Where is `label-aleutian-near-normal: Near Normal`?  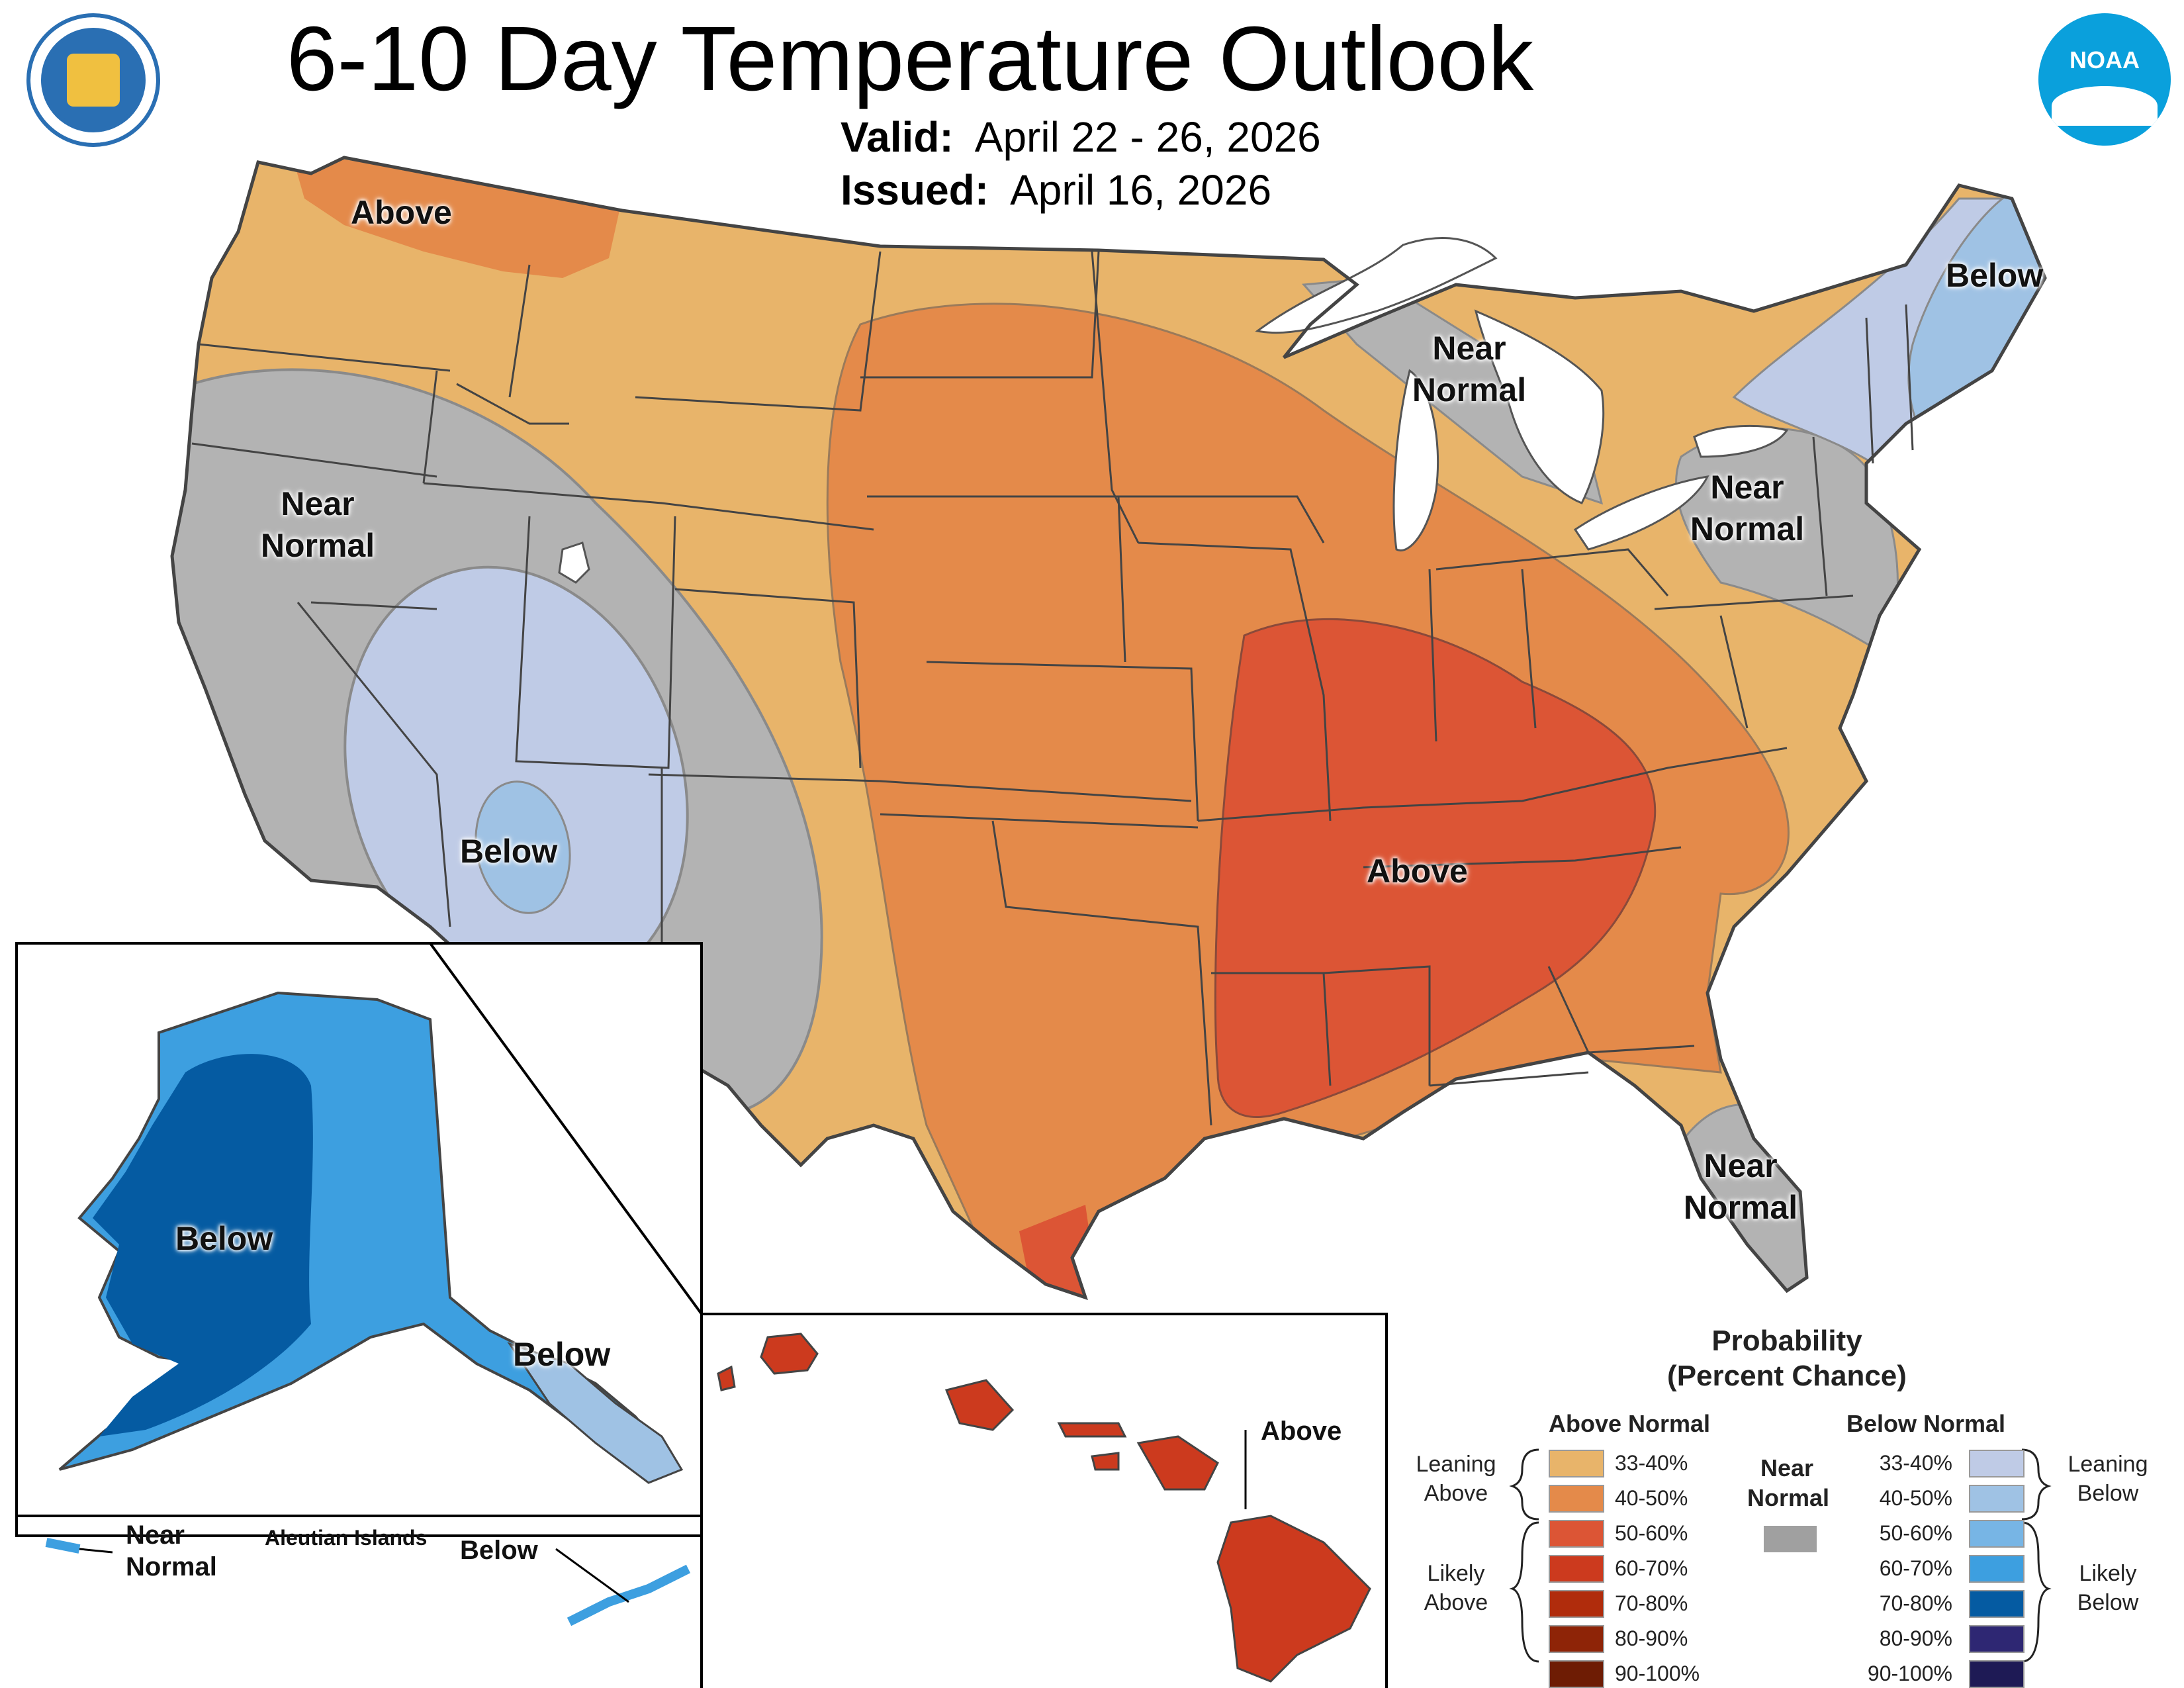
label-aleutian-near-normal: Near Normal is located at coordinates (171, 1551).